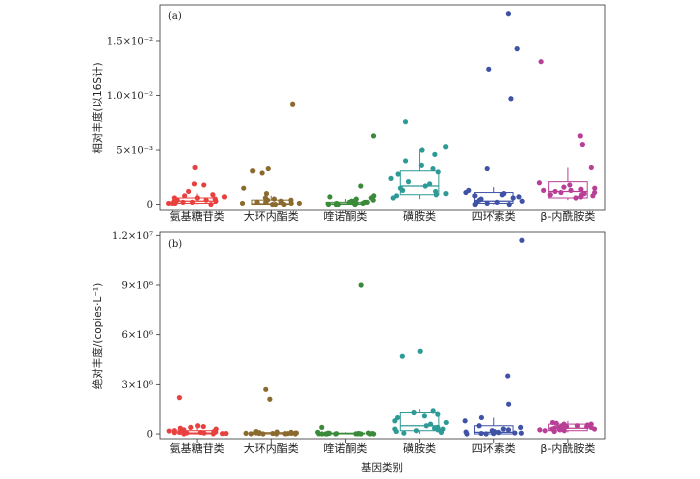 The height and width of the screenshot is (479, 700). Describe the element at coordinates (137, 335) in the screenshot. I see `panel-b-ytick-label-2: 6×10⁶` at that location.